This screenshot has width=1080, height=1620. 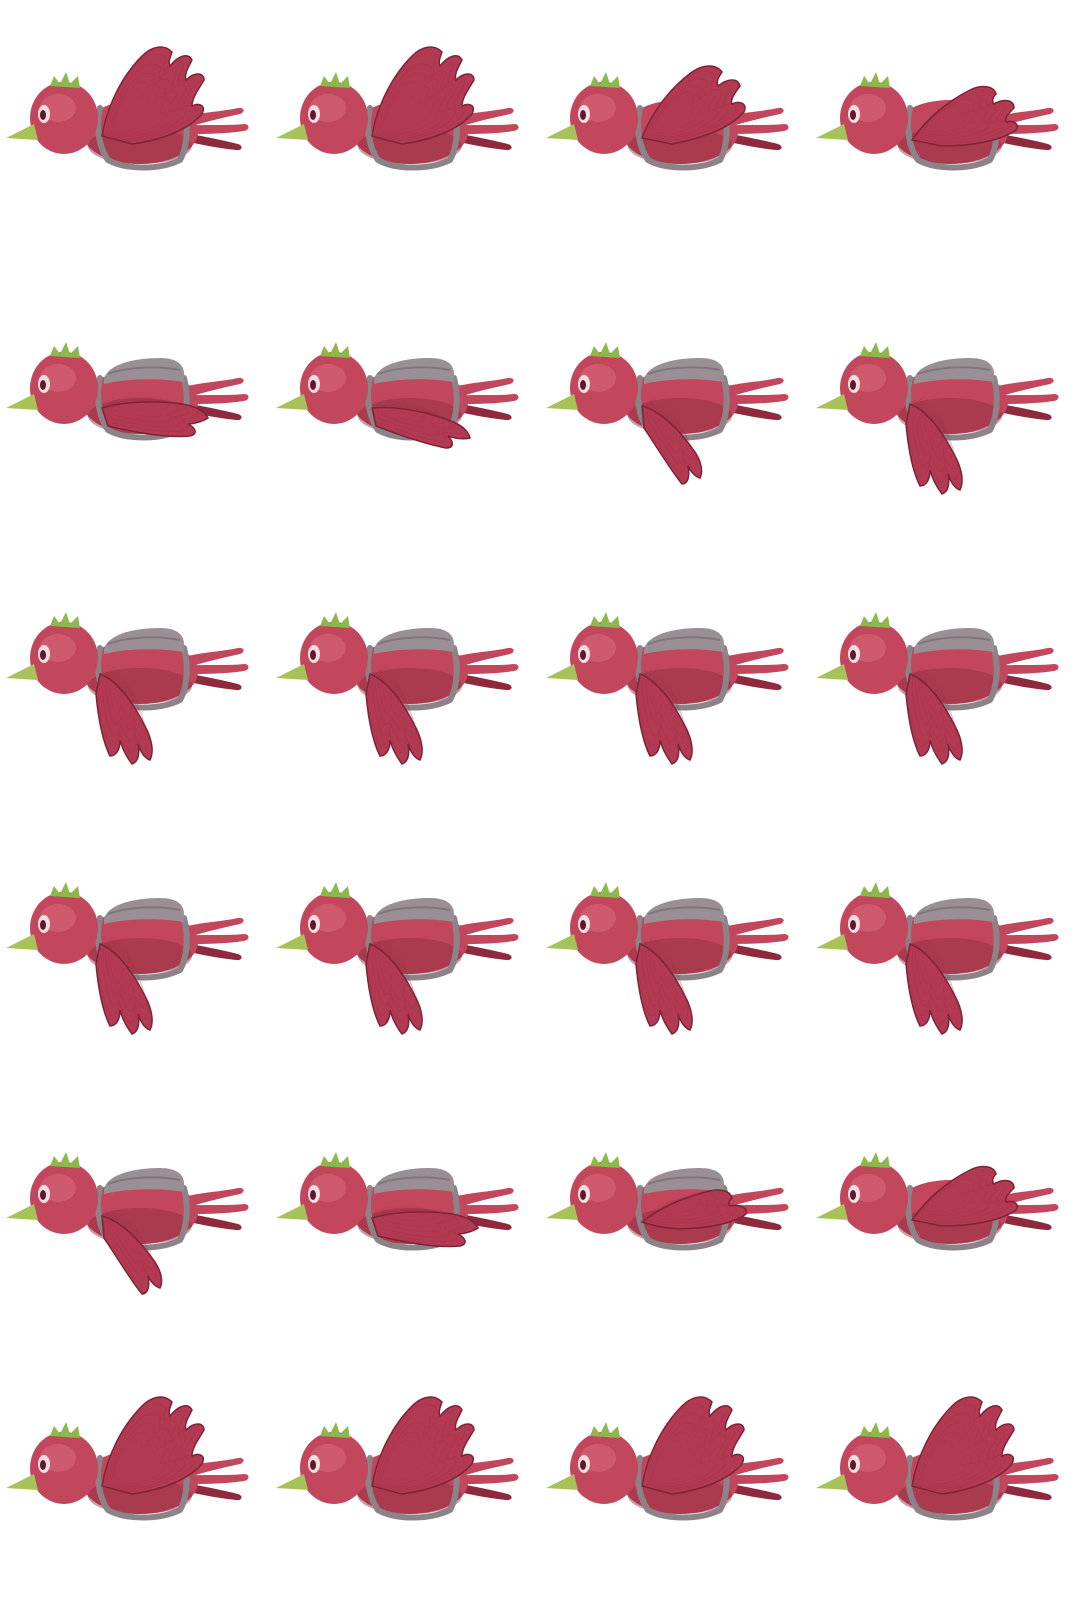 What do you see at coordinates (1024, 939) in the screenshot?
I see `tail-feathers` at bounding box center [1024, 939].